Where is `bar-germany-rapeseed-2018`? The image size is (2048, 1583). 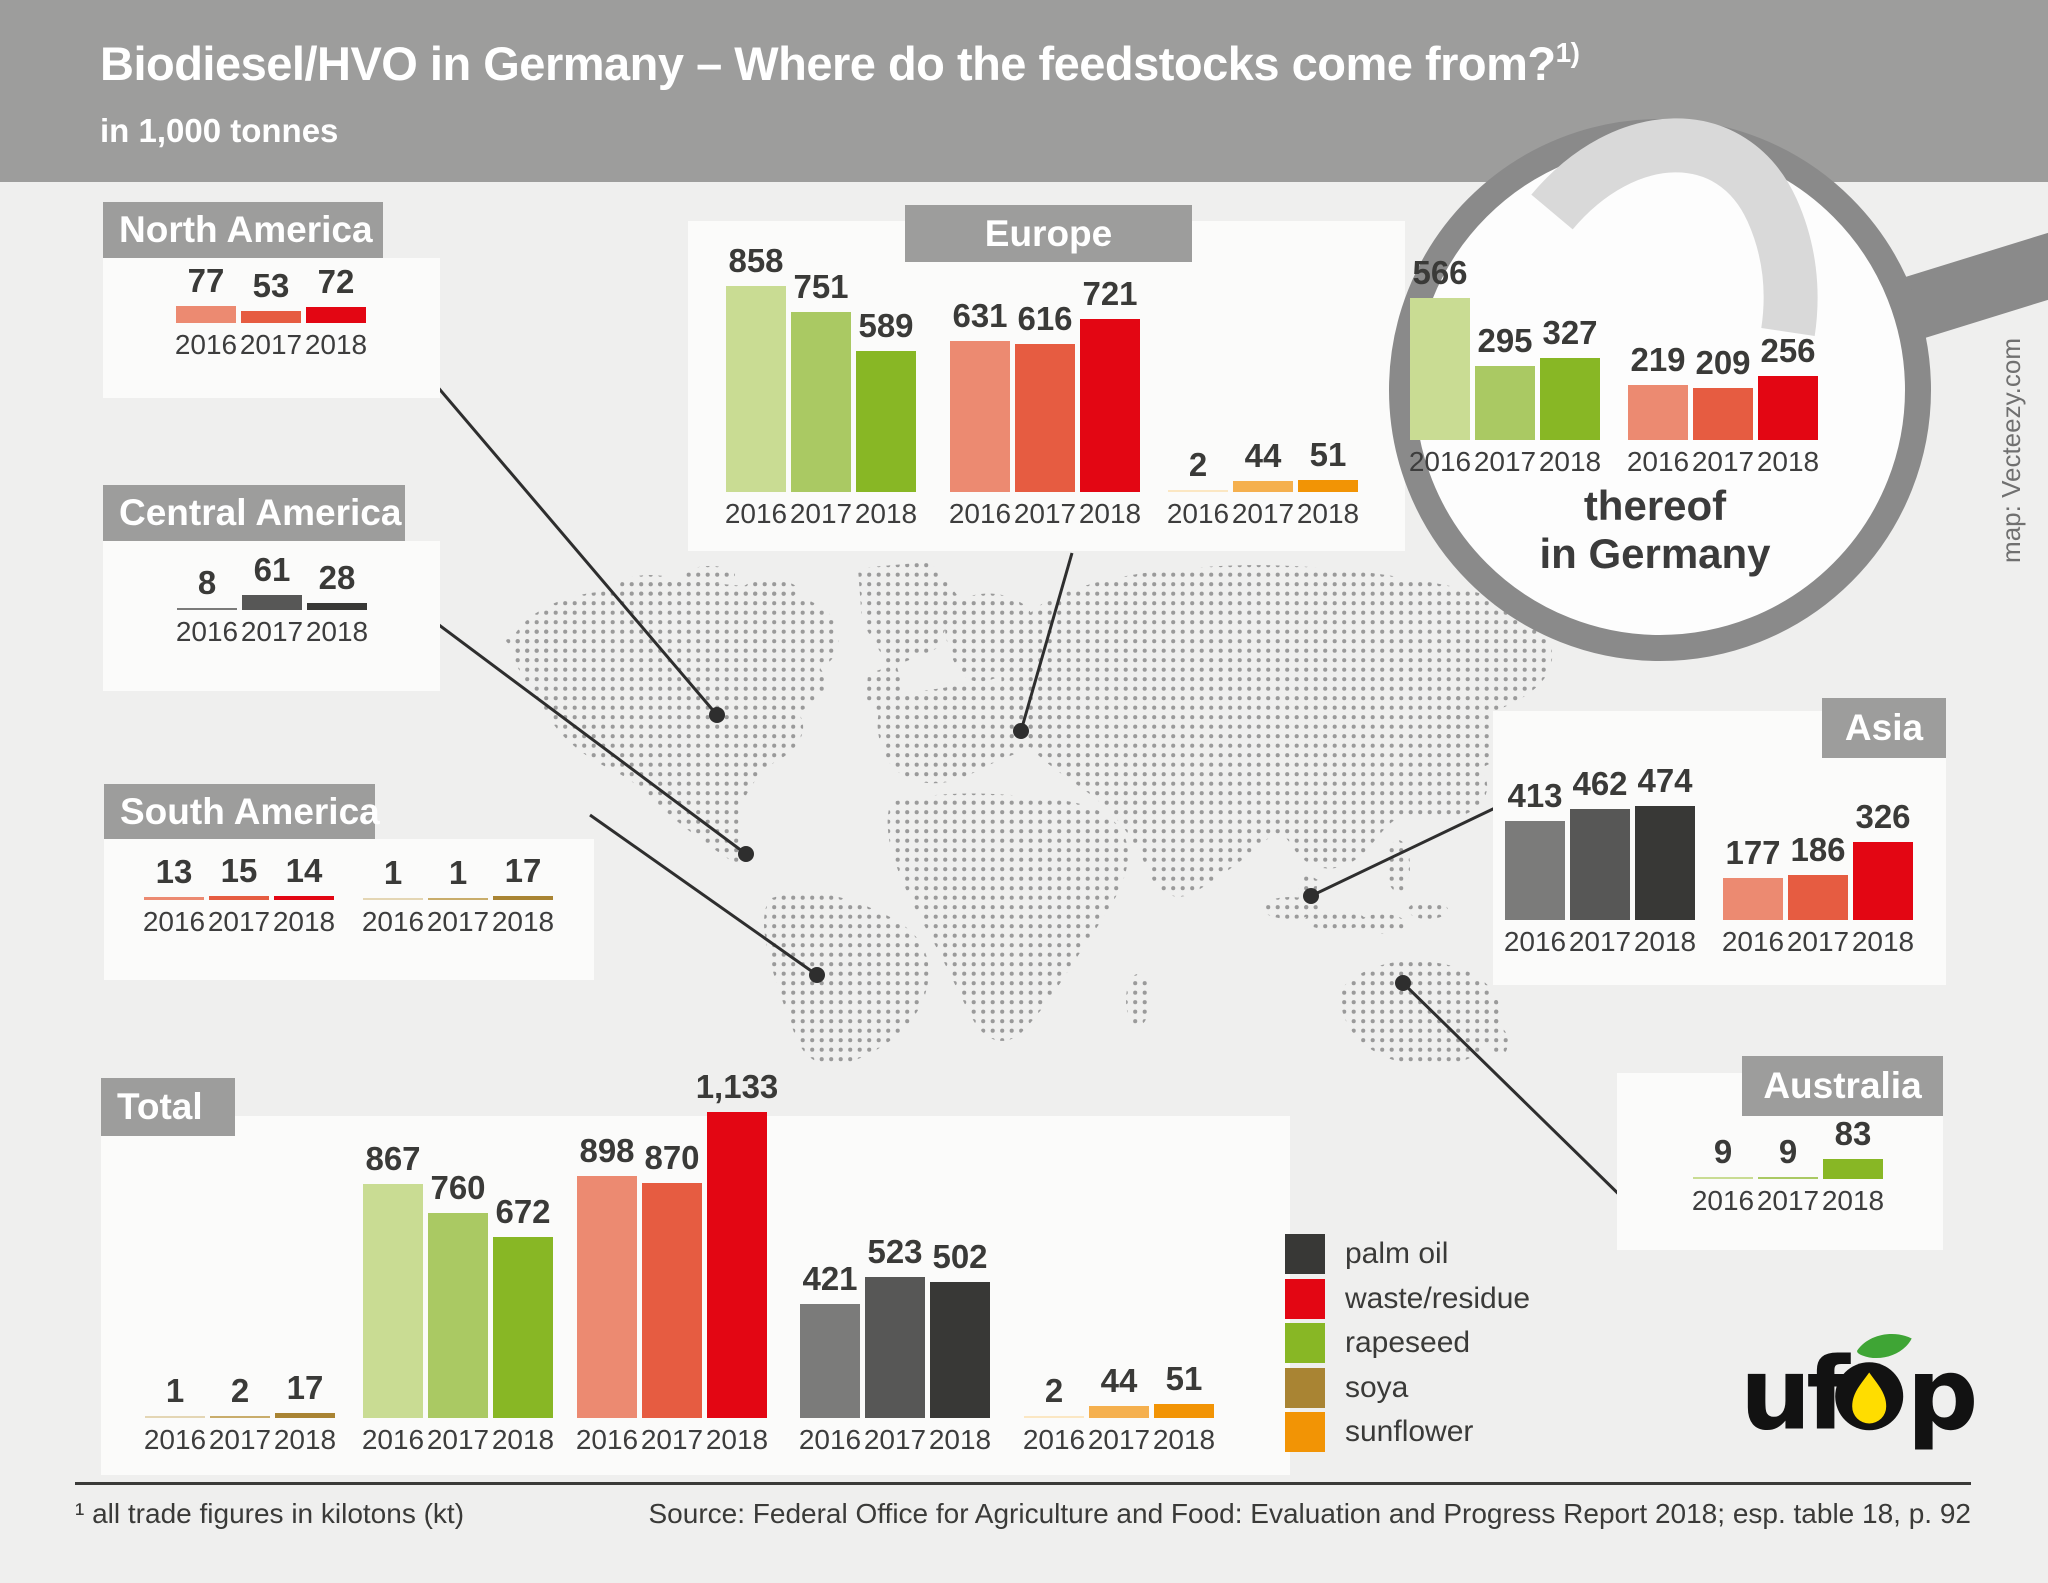
bar-germany-rapeseed-2018 is located at coordinates (1570, 399).